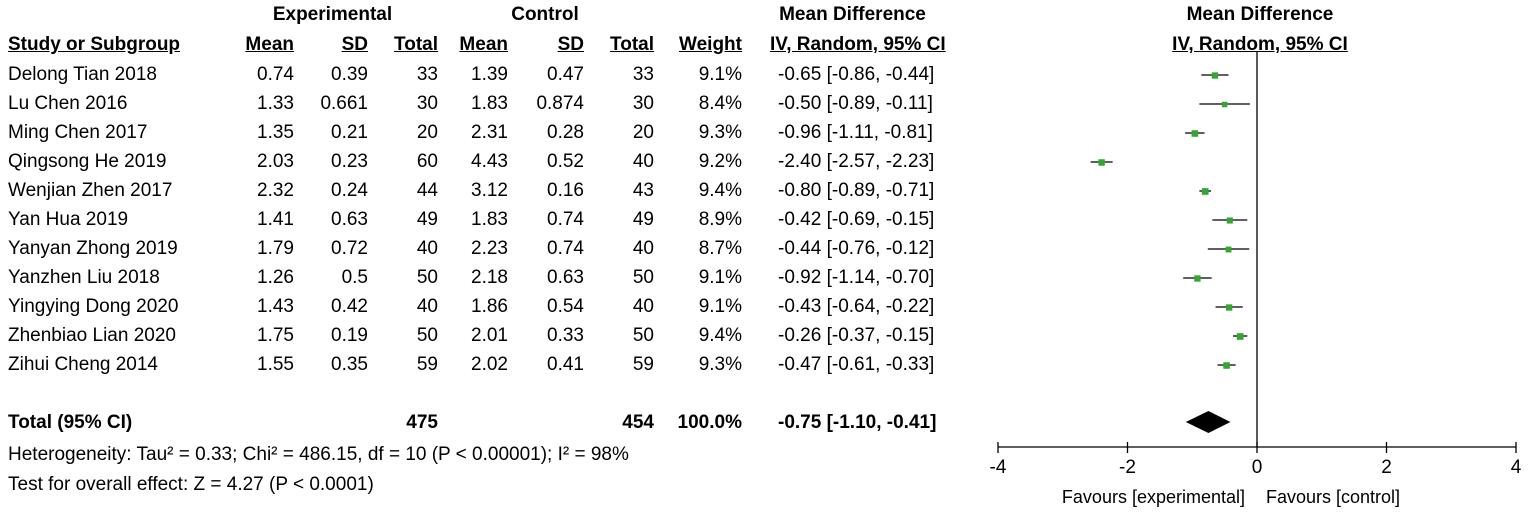 The width and height of the screenshot is (1535, 512). What do you see at coordinates (275, 335) in the screenshot?
I see `mean-experimental: 1.75` at bounding box center [275, 335].